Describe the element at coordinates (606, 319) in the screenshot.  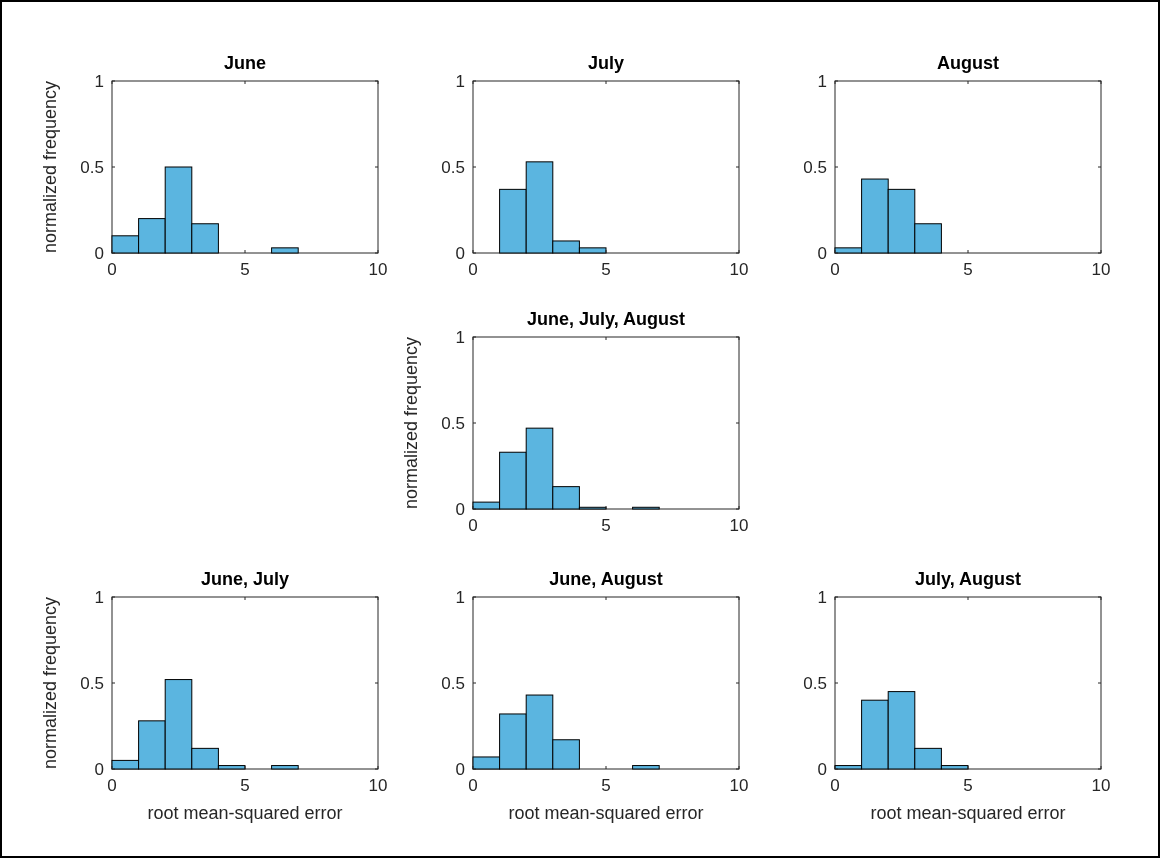
I see `chart-title: June, July, August` at that location.